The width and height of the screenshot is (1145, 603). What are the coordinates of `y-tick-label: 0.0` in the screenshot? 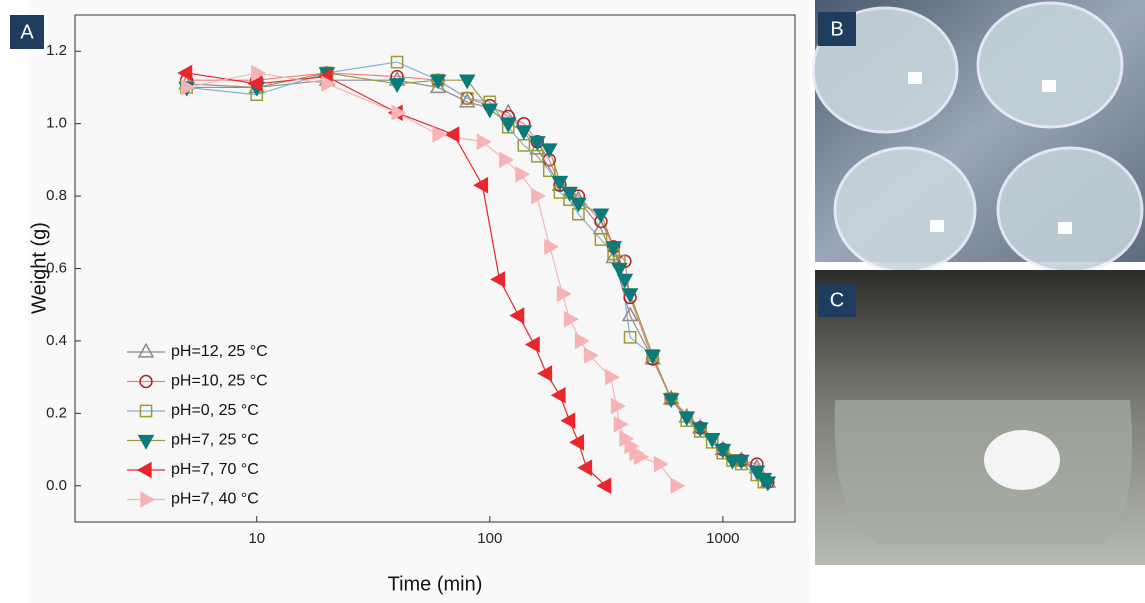 It's located at (56, 485).